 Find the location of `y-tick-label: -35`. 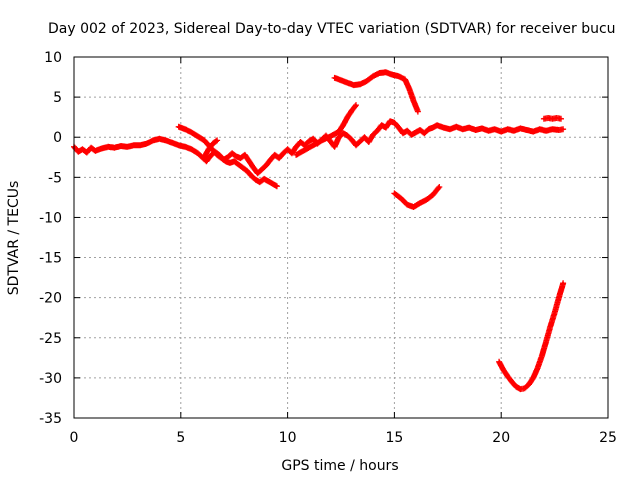

y-tick-label: -35 is located at coordinates (50, 419).